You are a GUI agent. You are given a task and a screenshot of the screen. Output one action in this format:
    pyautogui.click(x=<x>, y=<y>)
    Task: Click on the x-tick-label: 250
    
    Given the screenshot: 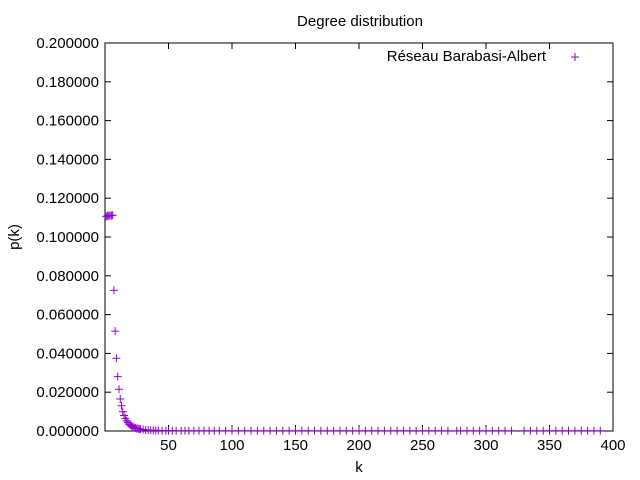 What is the action you would take?
    pyautogui.click(x=422, y=445)
    